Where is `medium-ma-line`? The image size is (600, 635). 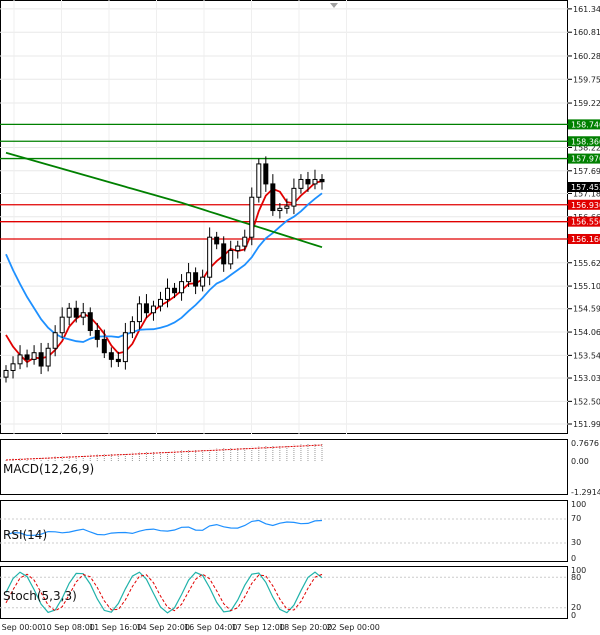 medium-ma-line is located at coordinates (164, 267).